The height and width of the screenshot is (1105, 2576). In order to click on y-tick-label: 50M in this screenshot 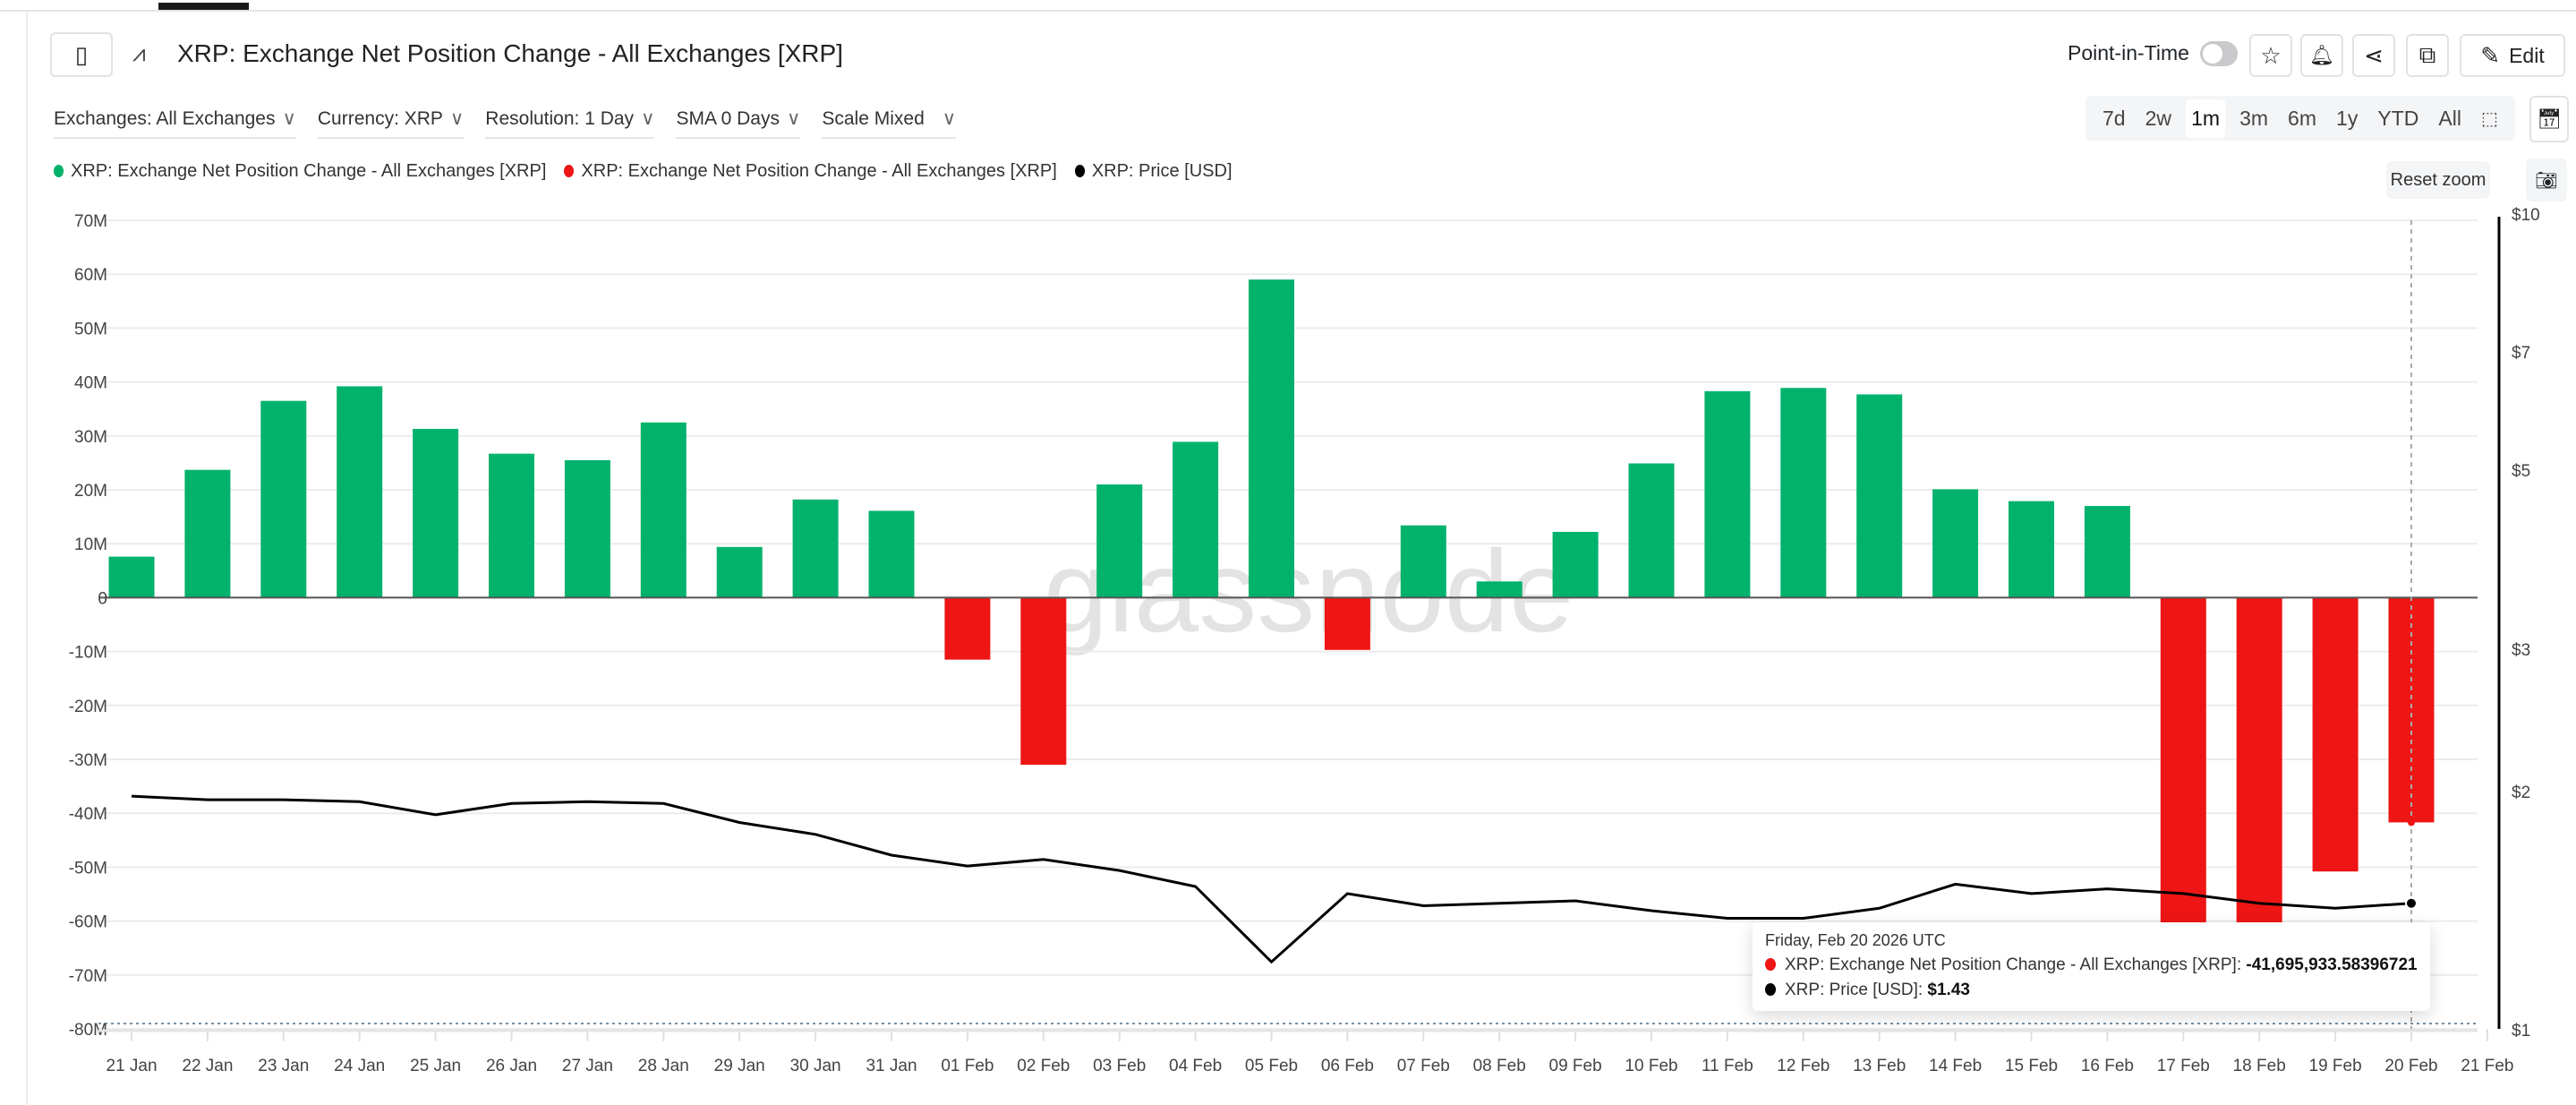, I will do `click(90, 329)`.